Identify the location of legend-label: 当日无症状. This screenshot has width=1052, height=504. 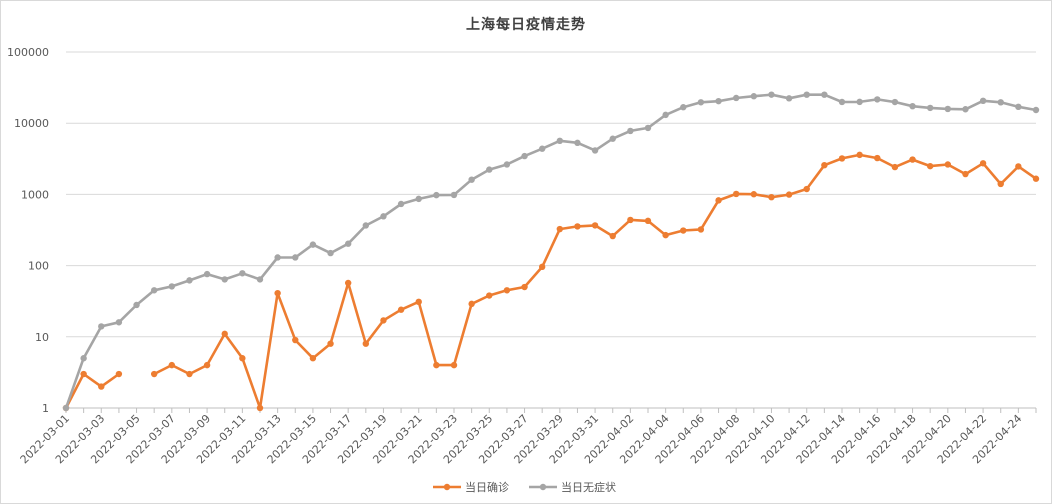
(588, 487).